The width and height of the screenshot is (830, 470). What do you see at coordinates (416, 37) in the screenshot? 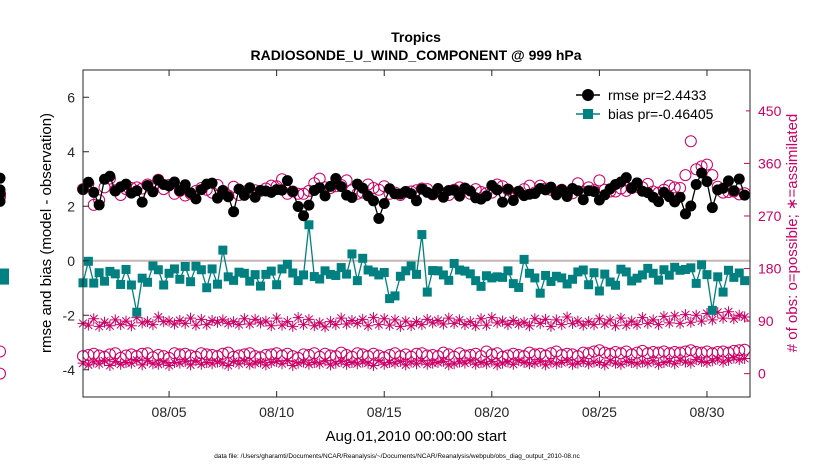
I see `chart-title: Tropics` at bounding box center [416, 37].